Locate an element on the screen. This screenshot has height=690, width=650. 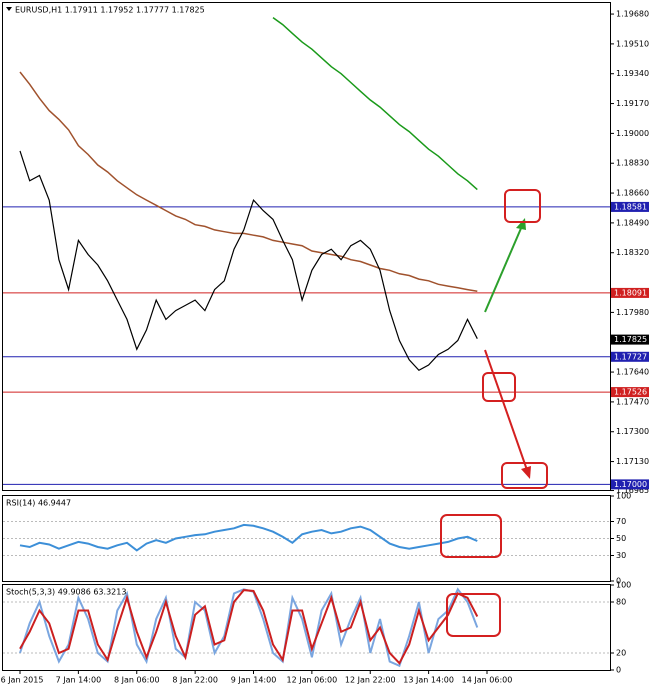
y-tick-label: 1.17980 is located at coordinates (632, 312).